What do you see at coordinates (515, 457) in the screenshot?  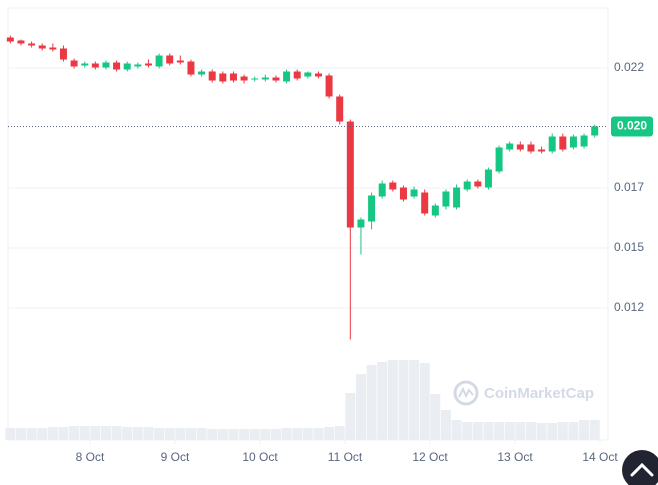 I see `x-tick-label: 13 Oct` at bounding box center [515, 457].